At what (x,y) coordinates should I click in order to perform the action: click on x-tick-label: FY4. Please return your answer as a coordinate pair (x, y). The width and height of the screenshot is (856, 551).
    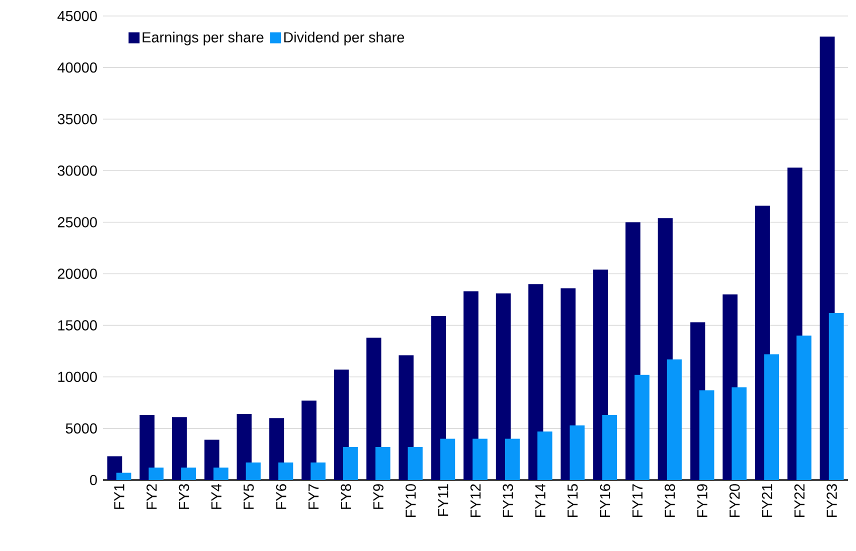
    Looking at the image, I should click on (216, 496).